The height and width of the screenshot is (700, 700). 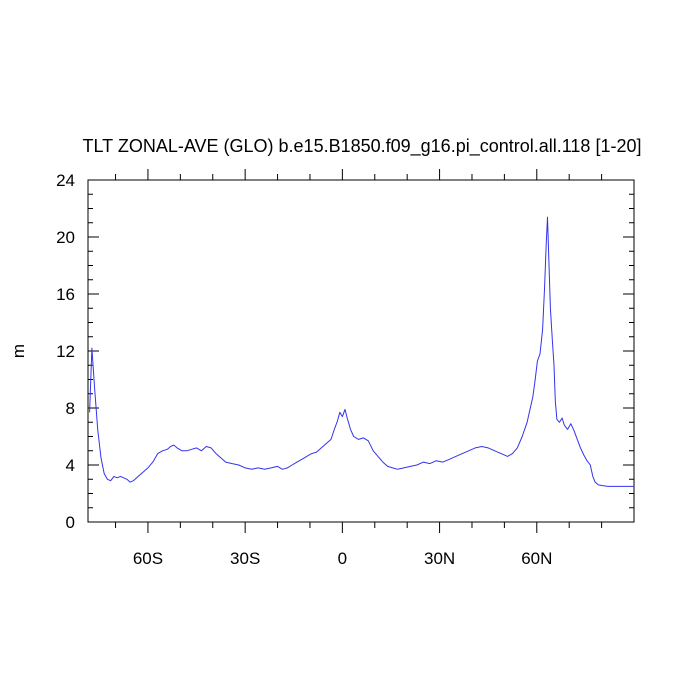 I want to click on y-axis-label: m, so click(x=18, y=351).